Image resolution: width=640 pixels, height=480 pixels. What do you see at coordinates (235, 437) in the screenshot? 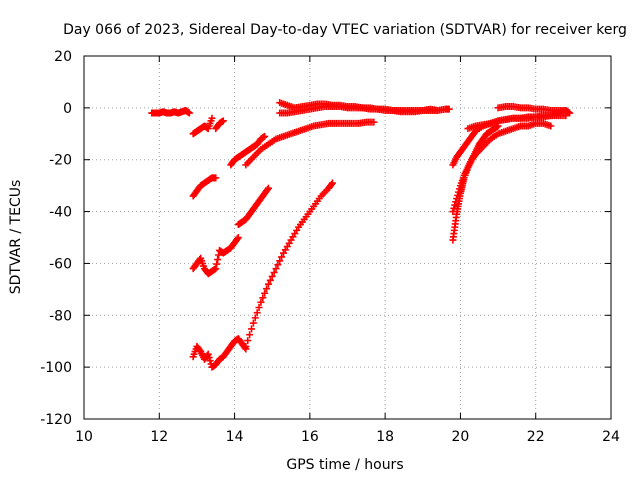
I see `x-tick-label: 14` at bounding box center [235, 437].